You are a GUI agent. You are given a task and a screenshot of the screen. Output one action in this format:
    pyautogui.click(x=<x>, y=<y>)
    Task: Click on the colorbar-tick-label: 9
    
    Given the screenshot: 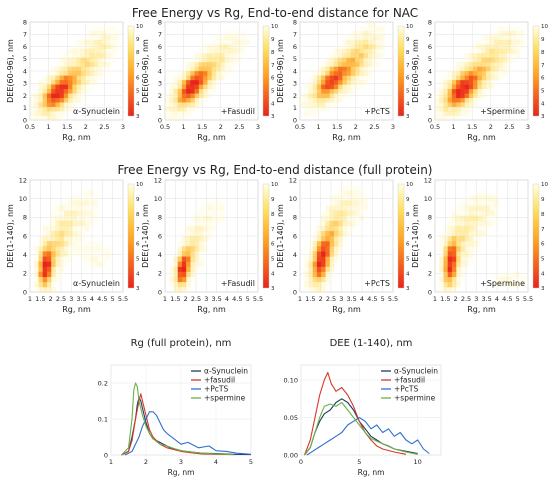 What is the action you would take?
    pyautogui.click(x=543, y=40)
    